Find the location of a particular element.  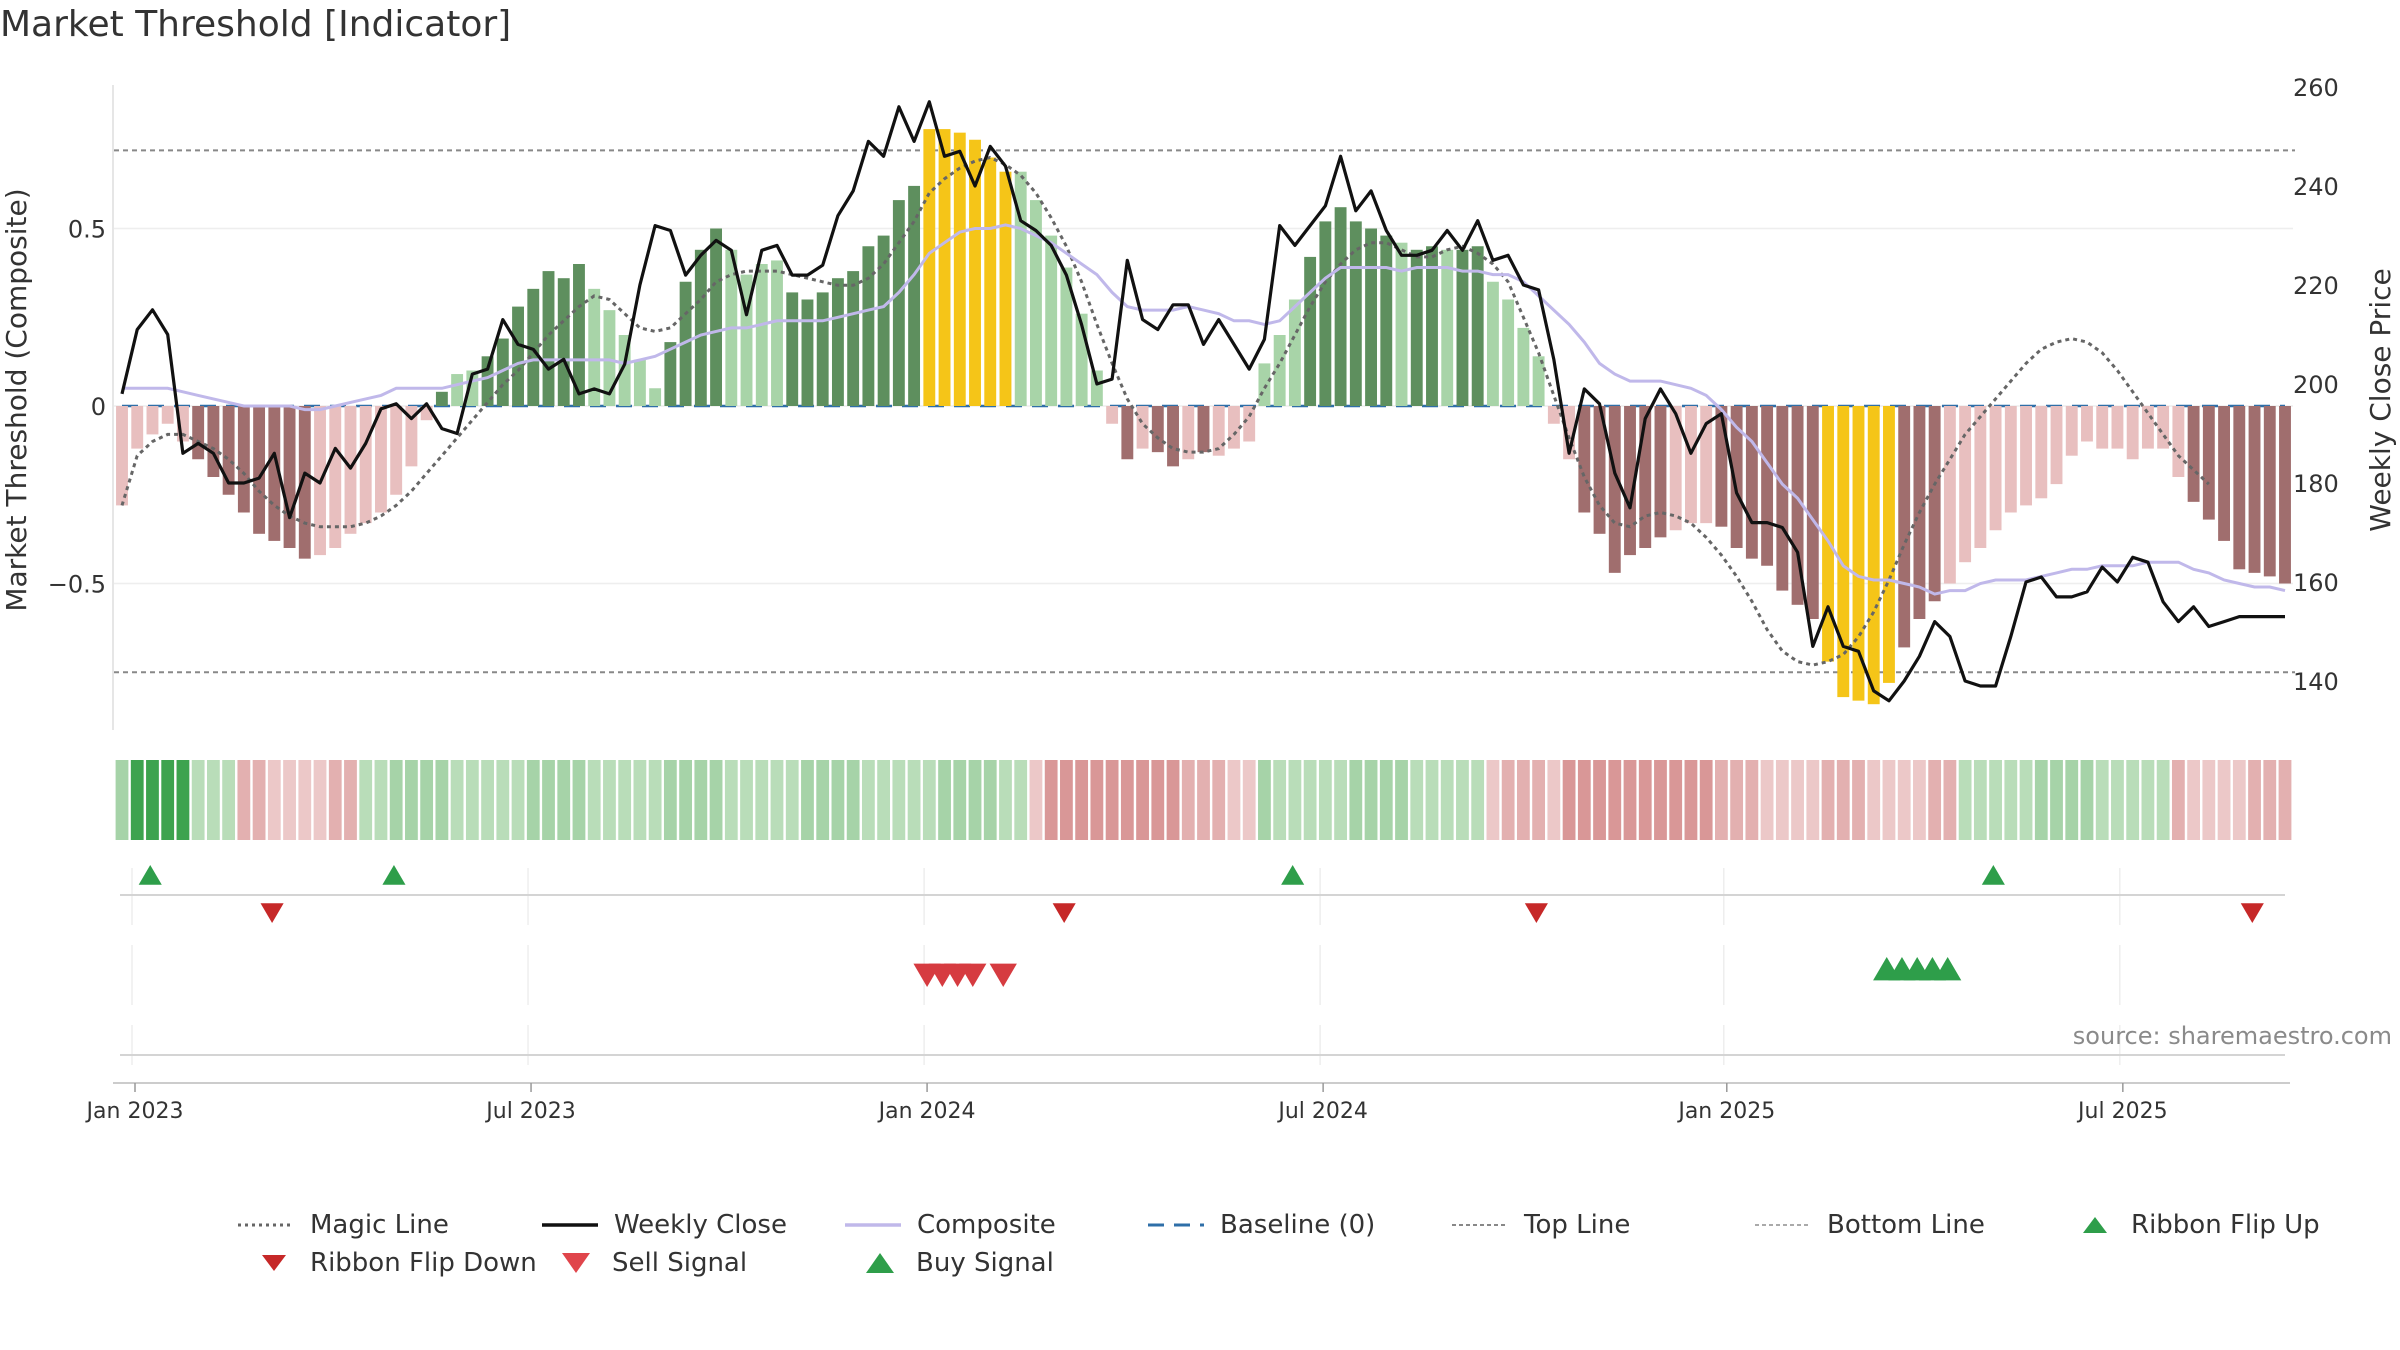

legend-ribbon-flip-up: Ribbon Flip Up is located at coordinates (2197, 1225).